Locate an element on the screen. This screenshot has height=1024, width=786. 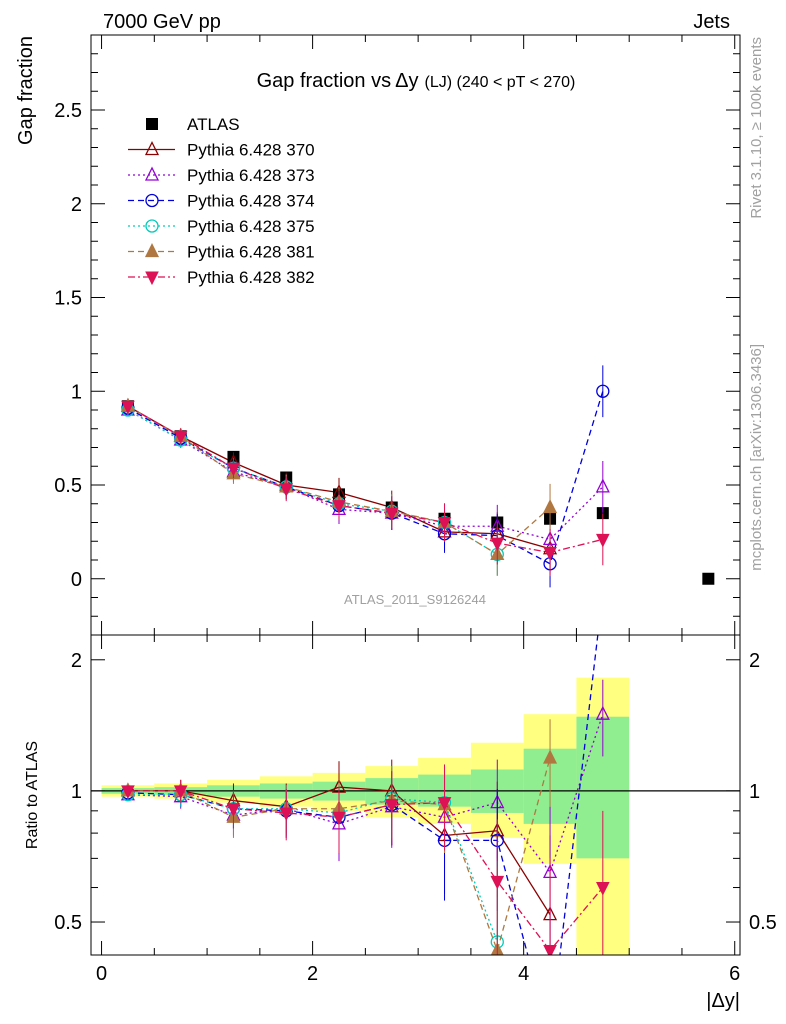
ratio-y-tick-label-left: 0.5 is located at coordinates (68, 923).